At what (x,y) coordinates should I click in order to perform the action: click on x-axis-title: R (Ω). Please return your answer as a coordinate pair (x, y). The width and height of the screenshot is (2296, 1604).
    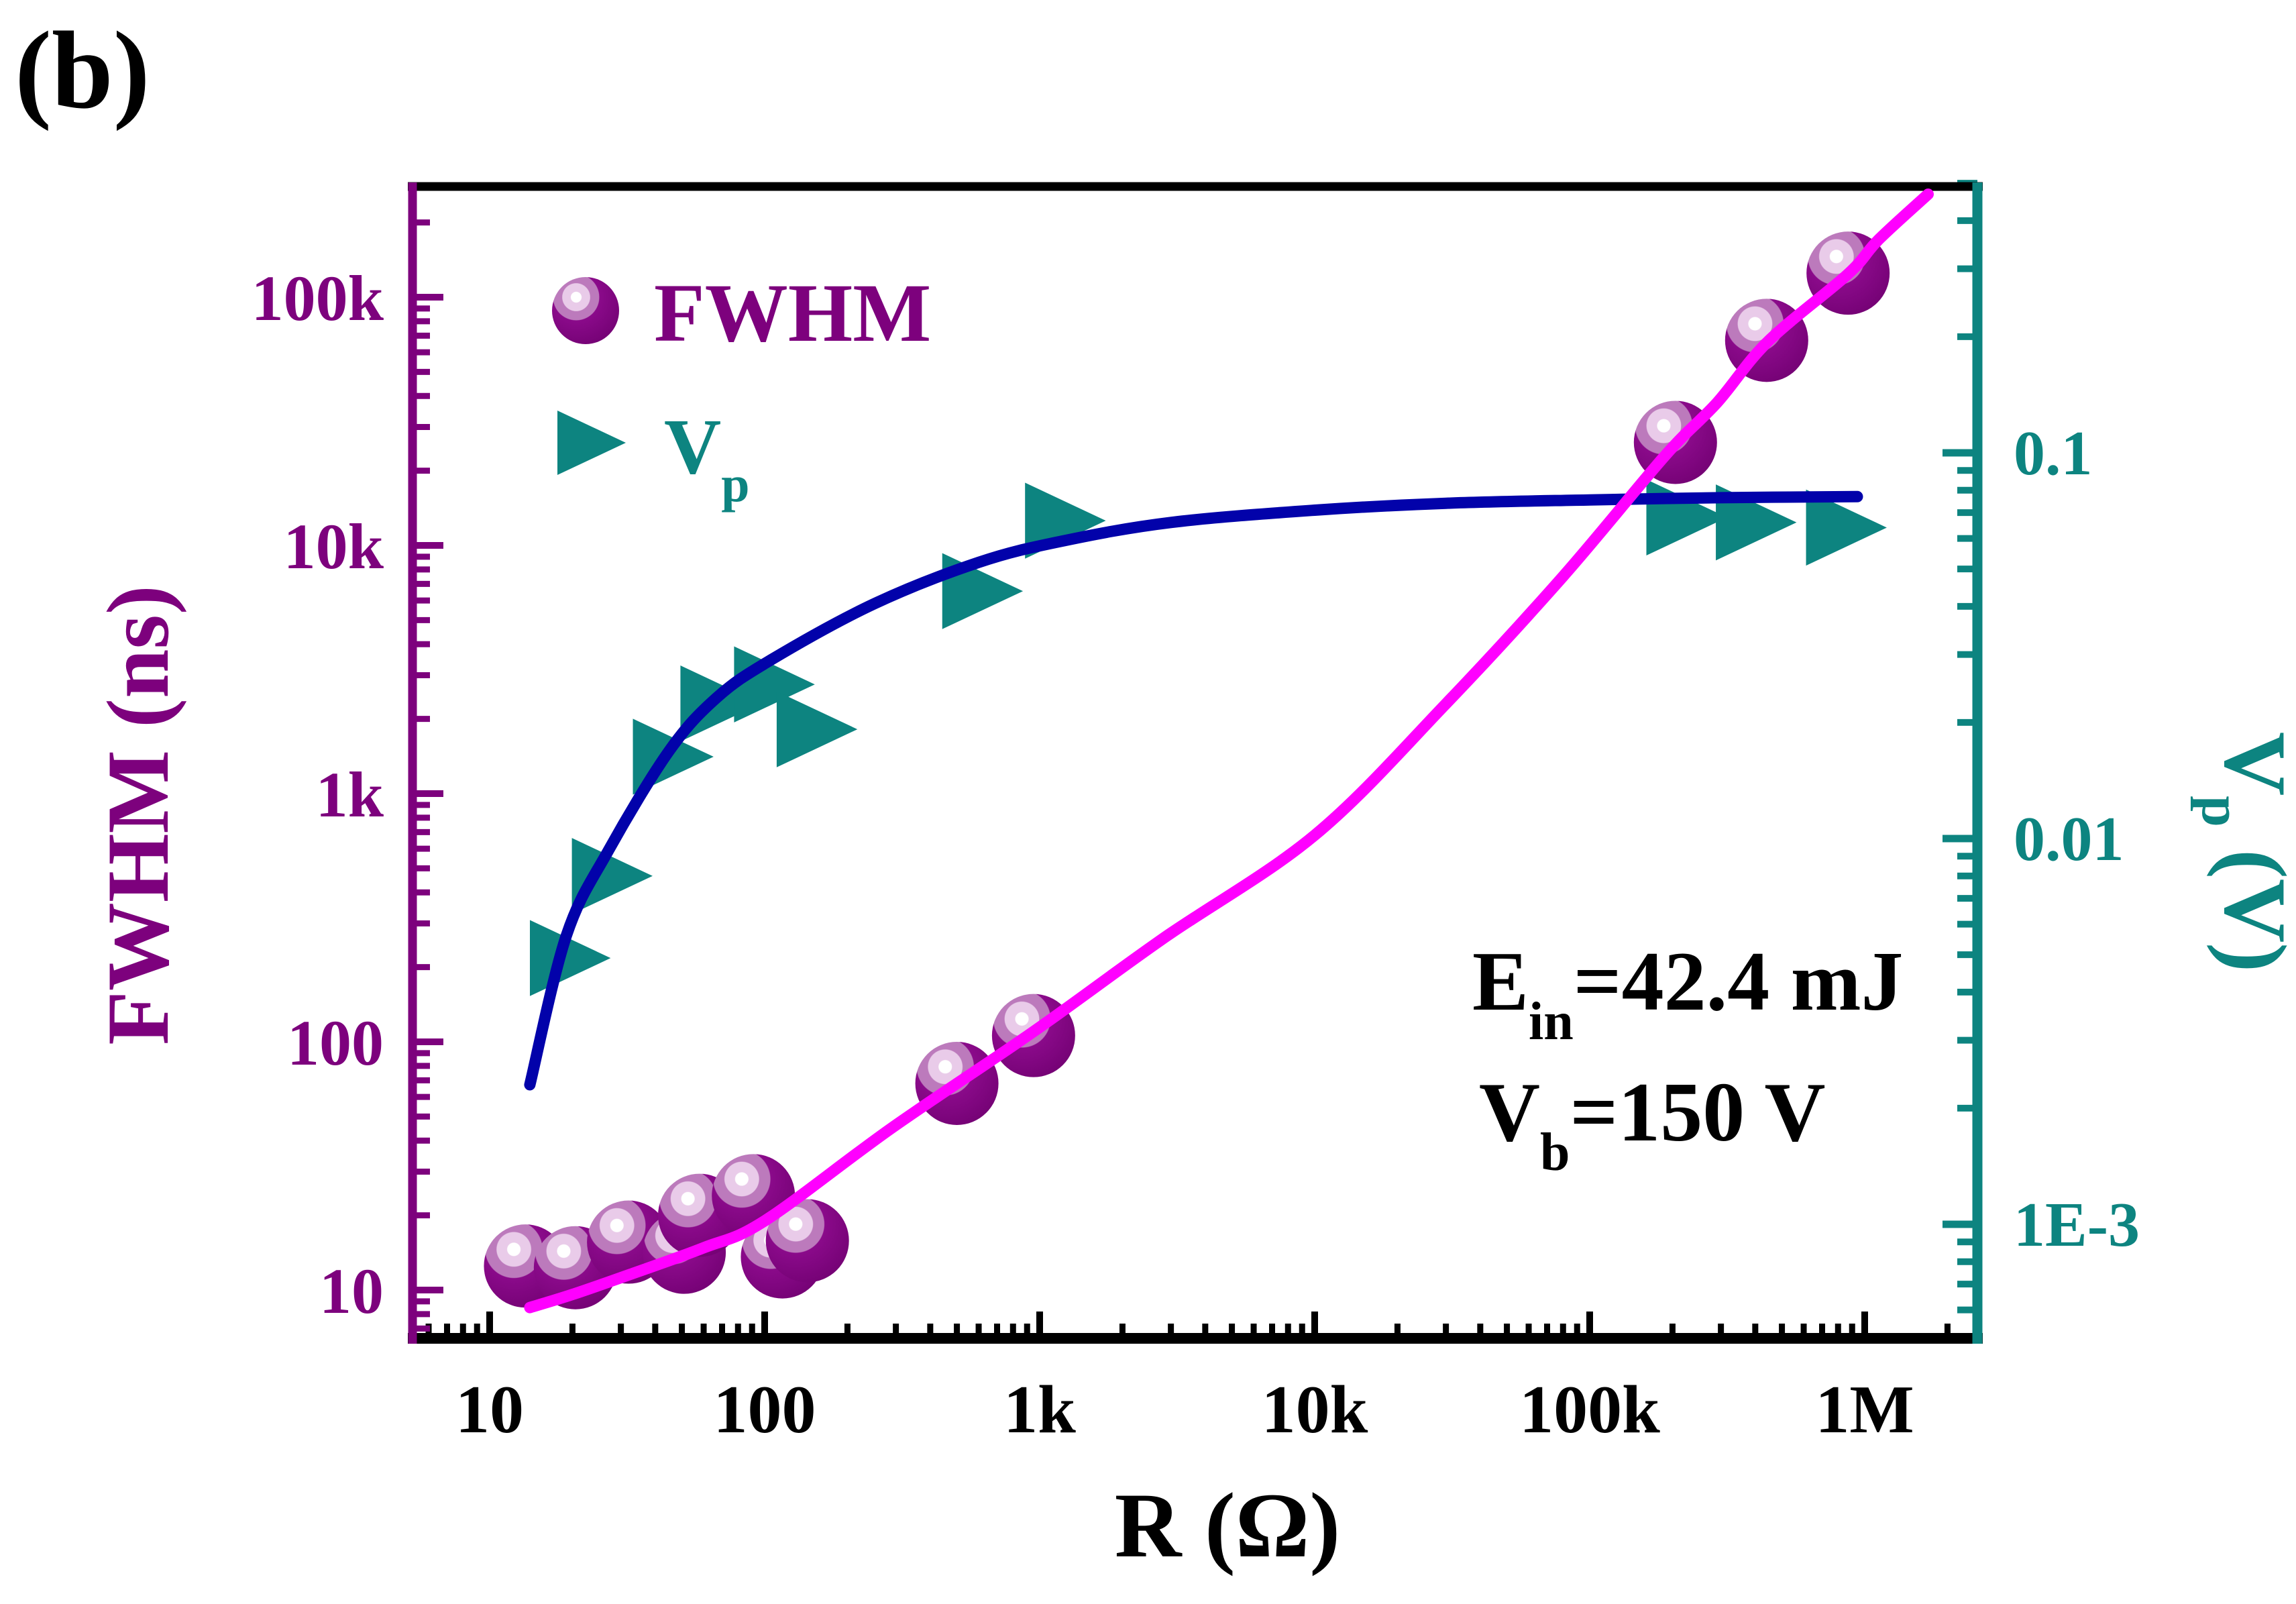
    Looking at the image, I should click on (1228, 1525).